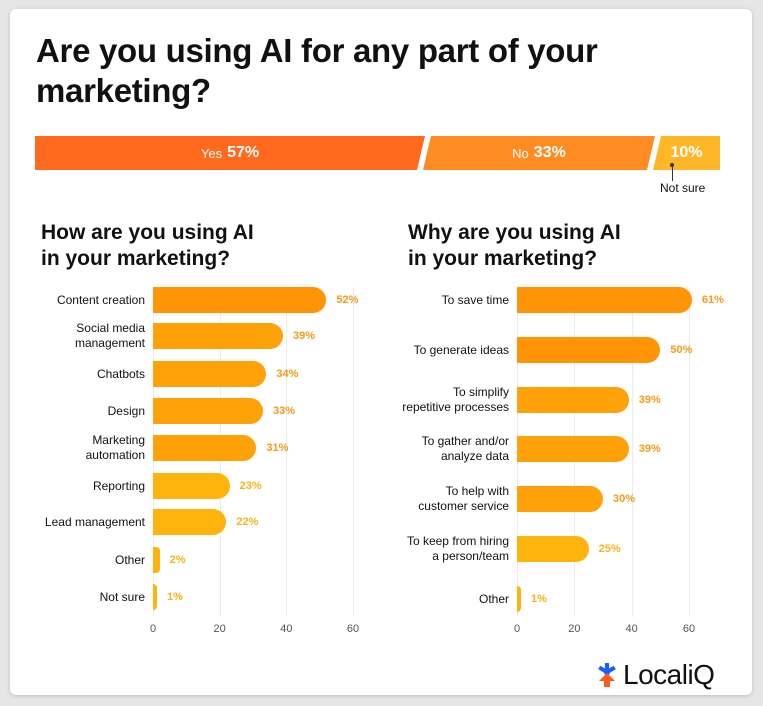 The width and height of the screenshot is (763, 706). What do you see at coordinates (226, 597) in the screenshot?
I see `bar-row: Not sure 1%` at bounding box center [226, 597].